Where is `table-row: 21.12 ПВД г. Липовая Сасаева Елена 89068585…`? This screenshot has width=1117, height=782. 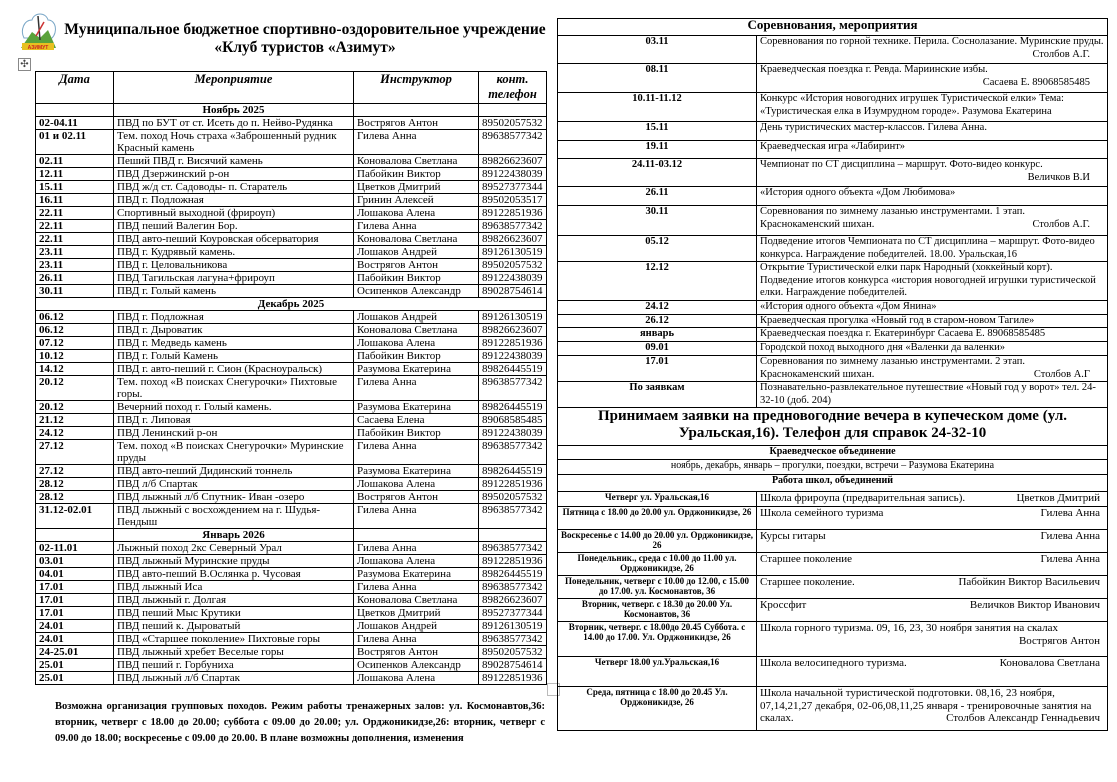 table-row: 21.12 ПВД г. Липовая Сасаева Елена 89068585… is located at coordinates (291, 420).